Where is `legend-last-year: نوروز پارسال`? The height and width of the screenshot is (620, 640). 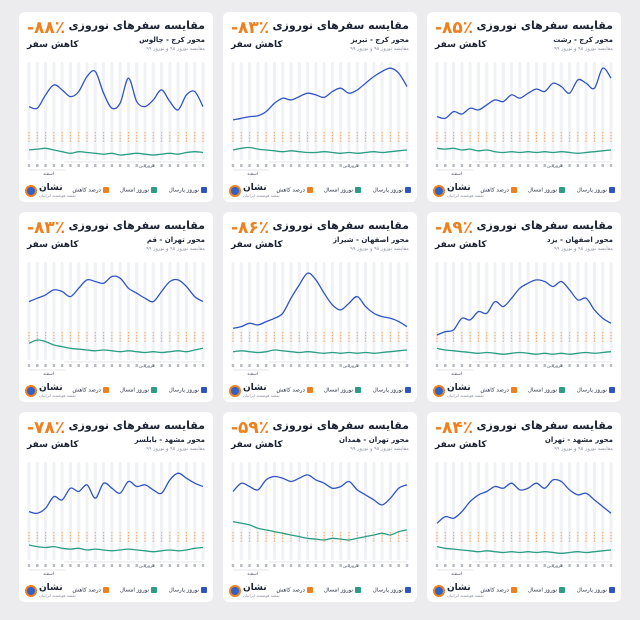 legend-last-year: نوروز پارسال is located at coordinates (596, 390).